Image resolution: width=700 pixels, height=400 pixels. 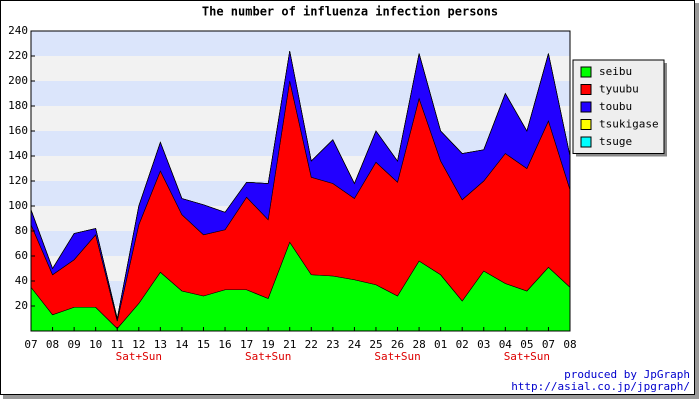 What do you see at coordinates (506, 344) in the screenshot?
I see `x-tick-label: 04` at bounding box center [506, 344].